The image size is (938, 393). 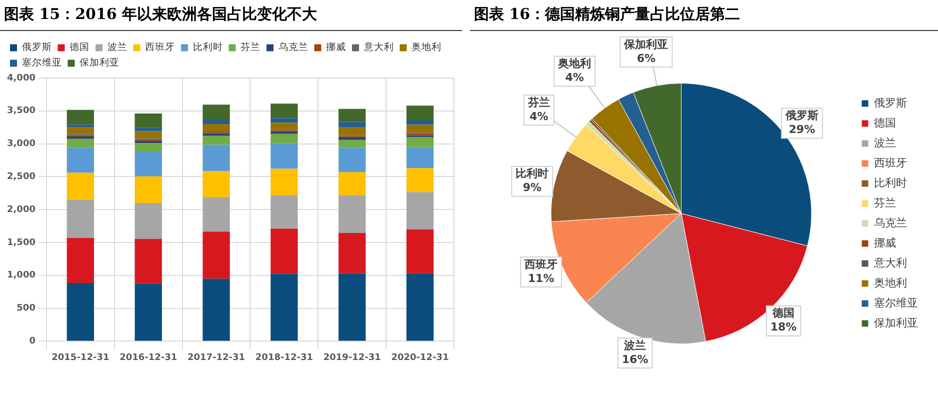 I want to click on chart-title: 图表 15：2016 年以来欧洲各国占比变化不大, so click(x=231, y=15).